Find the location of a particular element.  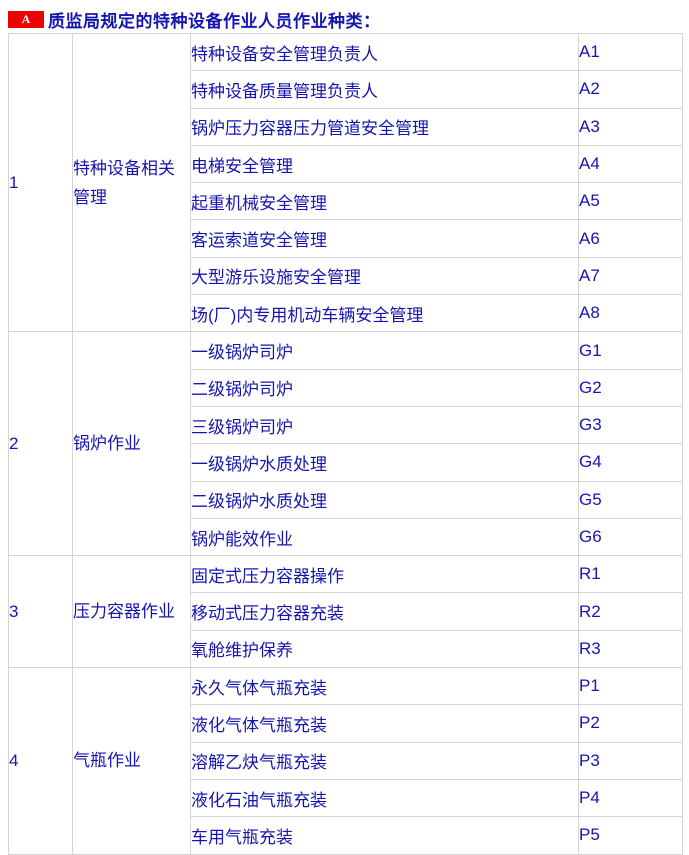

table-row: 移动式压力容器充装 R2 is located at coordinates (346, 611).